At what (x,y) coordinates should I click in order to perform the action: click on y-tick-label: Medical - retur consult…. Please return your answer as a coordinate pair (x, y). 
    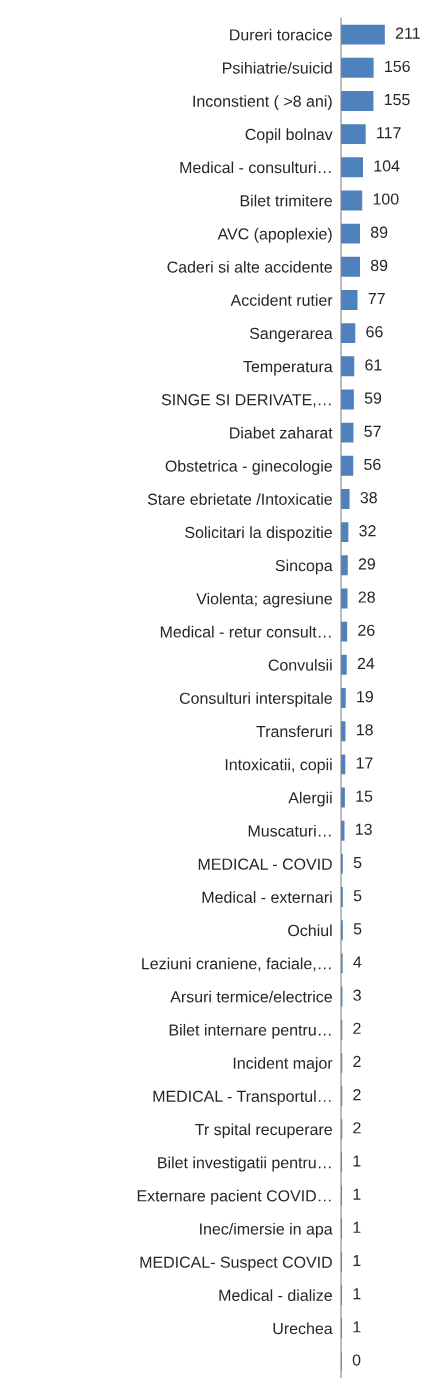
    Looking at the image, I should click on (245, 631).